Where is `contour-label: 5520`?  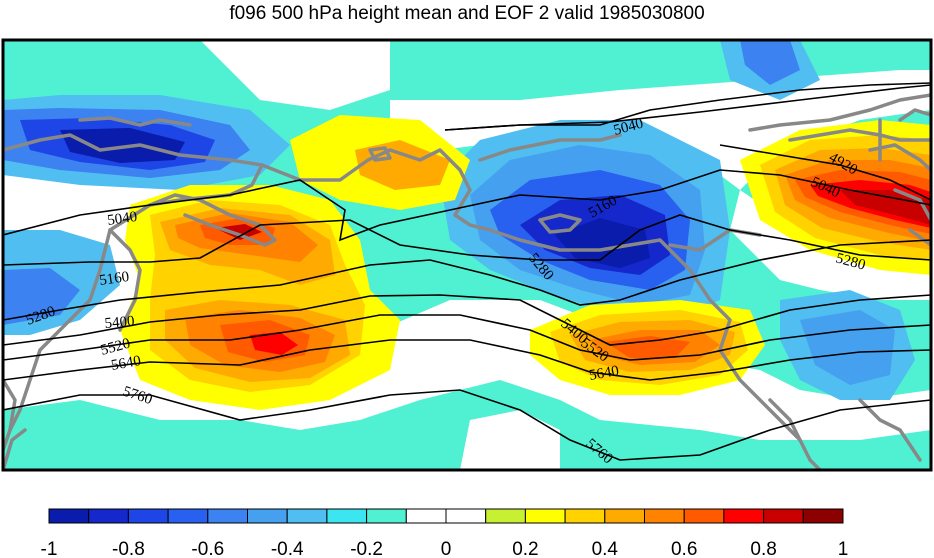
contour-label: 5520 is located at coordinates (115, 347).